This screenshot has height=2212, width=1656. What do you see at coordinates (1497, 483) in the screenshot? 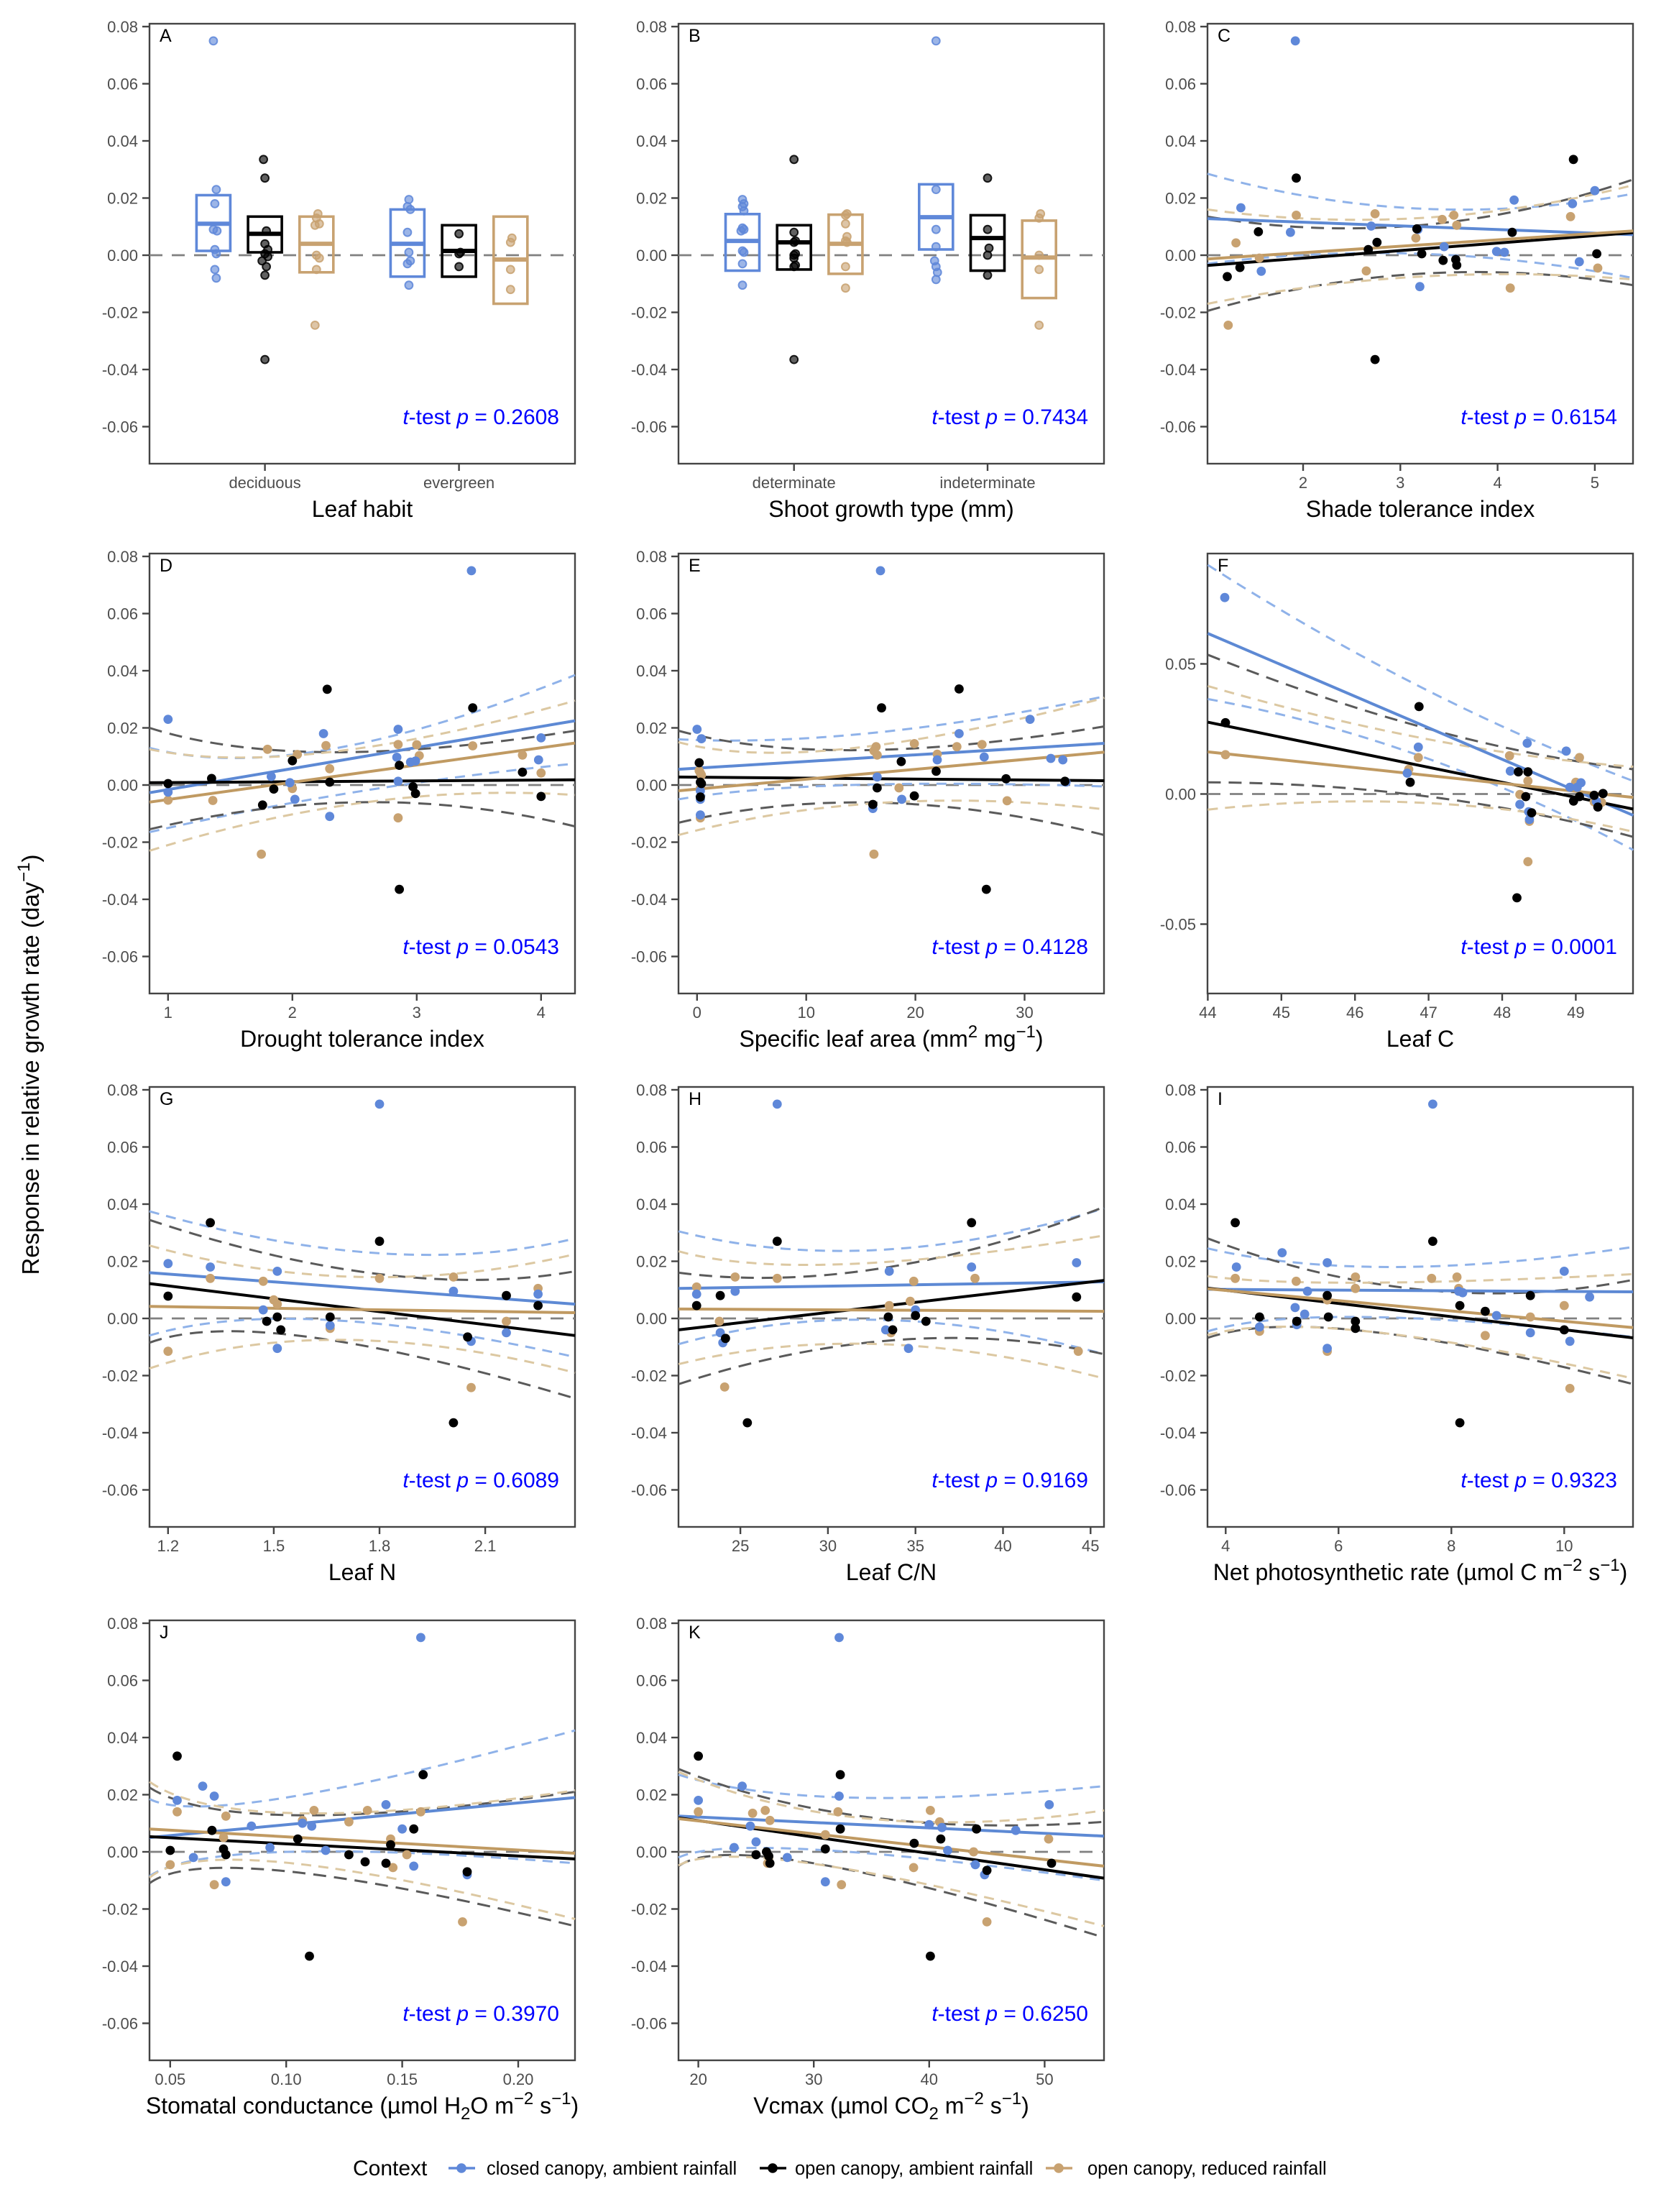
I see `svg-text: 4` at bounding box center [1497, 483].